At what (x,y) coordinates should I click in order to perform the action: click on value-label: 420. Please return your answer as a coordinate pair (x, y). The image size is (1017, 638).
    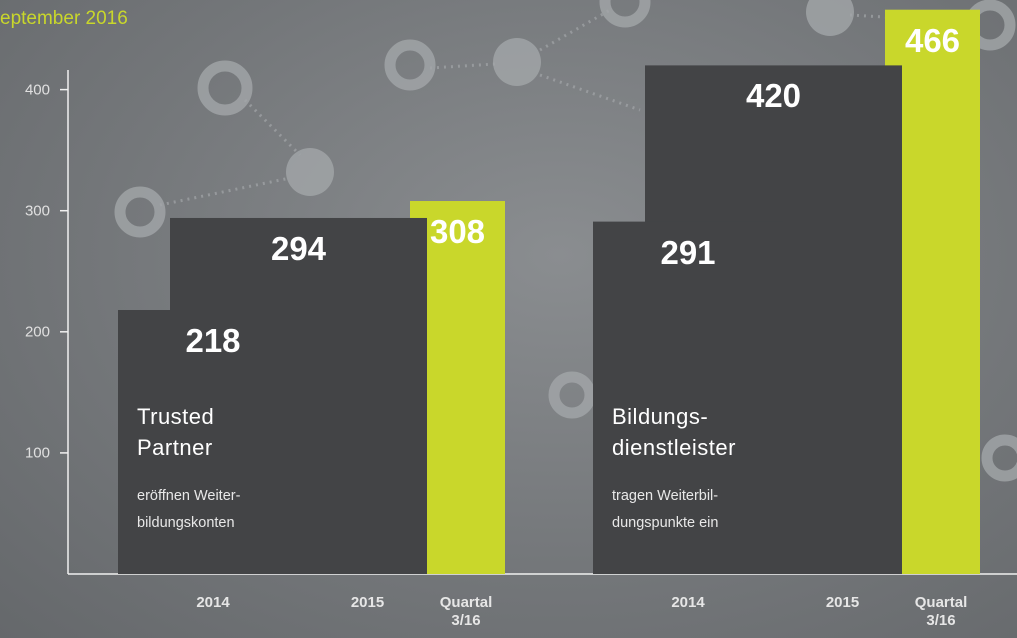
    Looking at the image, I should click on (773, 96).